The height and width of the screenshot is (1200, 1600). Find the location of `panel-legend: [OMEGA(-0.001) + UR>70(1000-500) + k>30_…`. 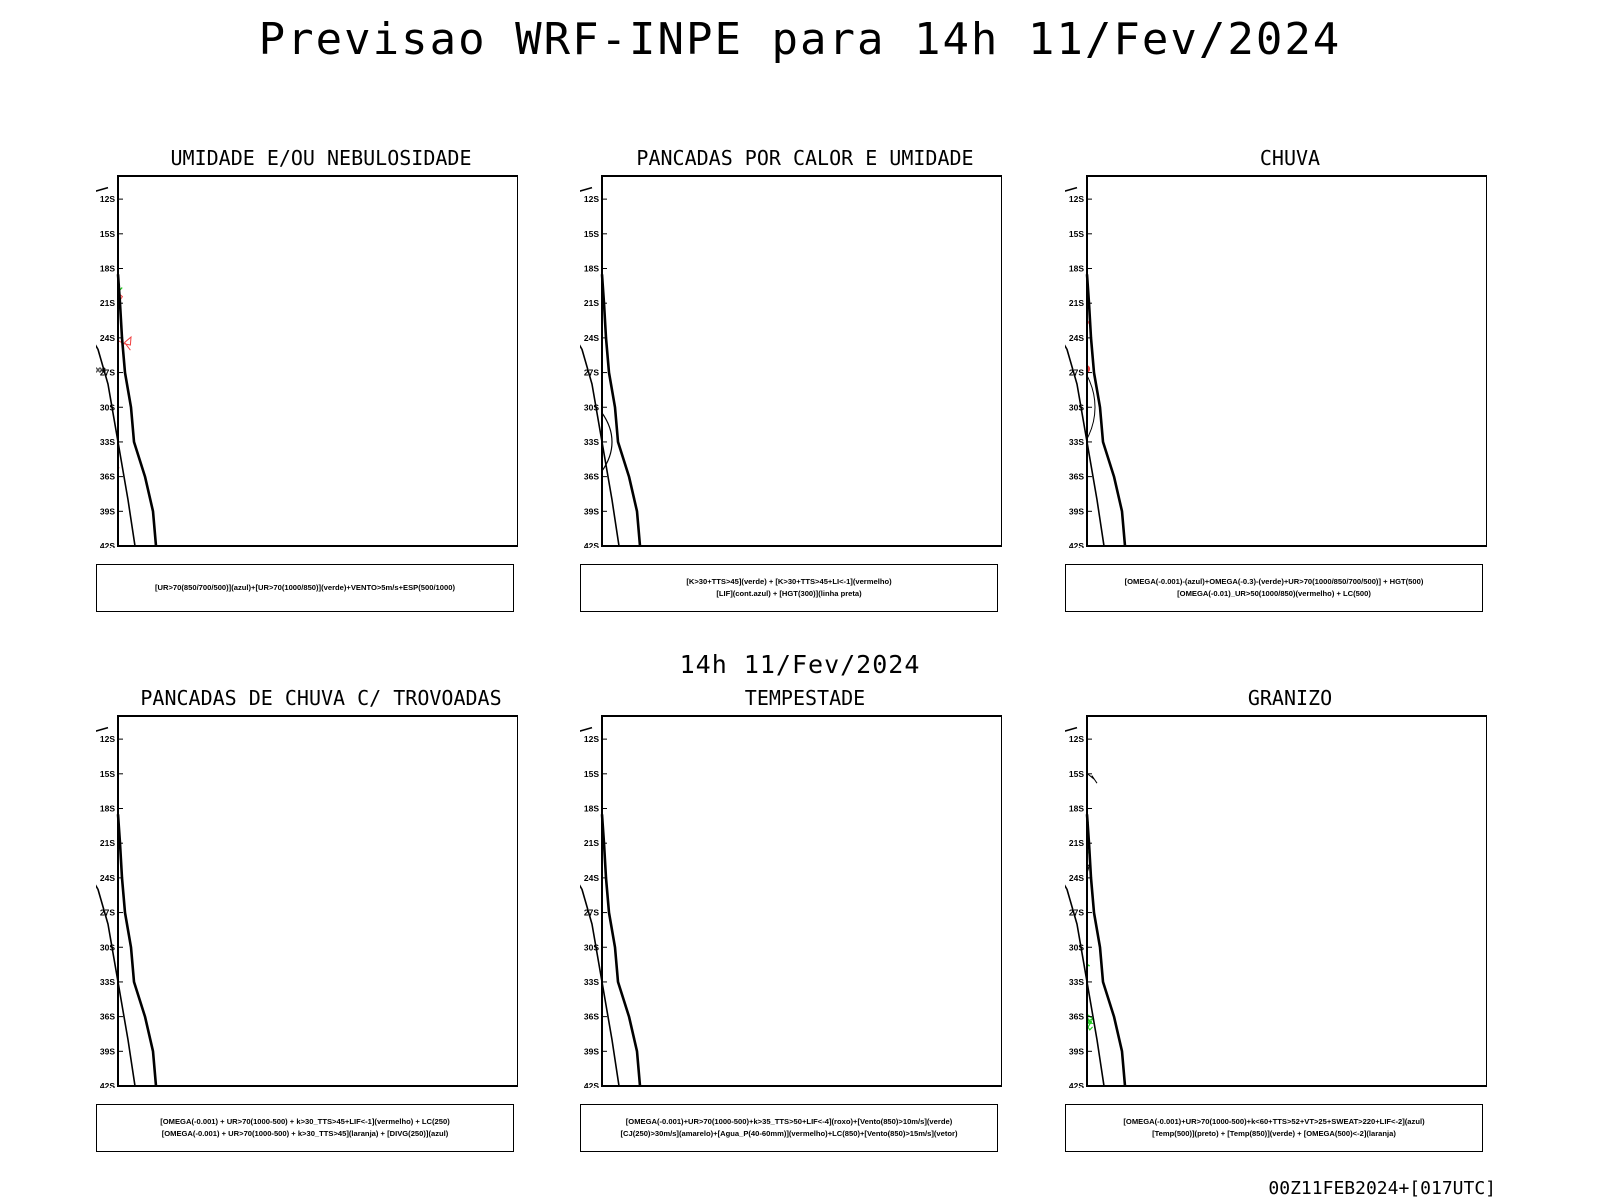

panel-legend: [OMEGA(-0.001) + UR>70(1000-500) + k>30_… is located at coordinates (305, 1128).